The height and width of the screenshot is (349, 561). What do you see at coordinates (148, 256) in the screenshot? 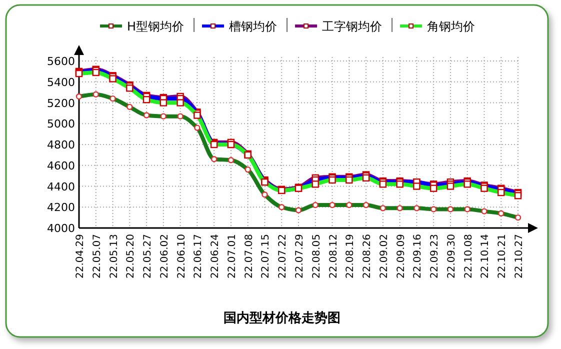
I see `x-tick-label: 22.05.27` at bounding box center [148, 256].